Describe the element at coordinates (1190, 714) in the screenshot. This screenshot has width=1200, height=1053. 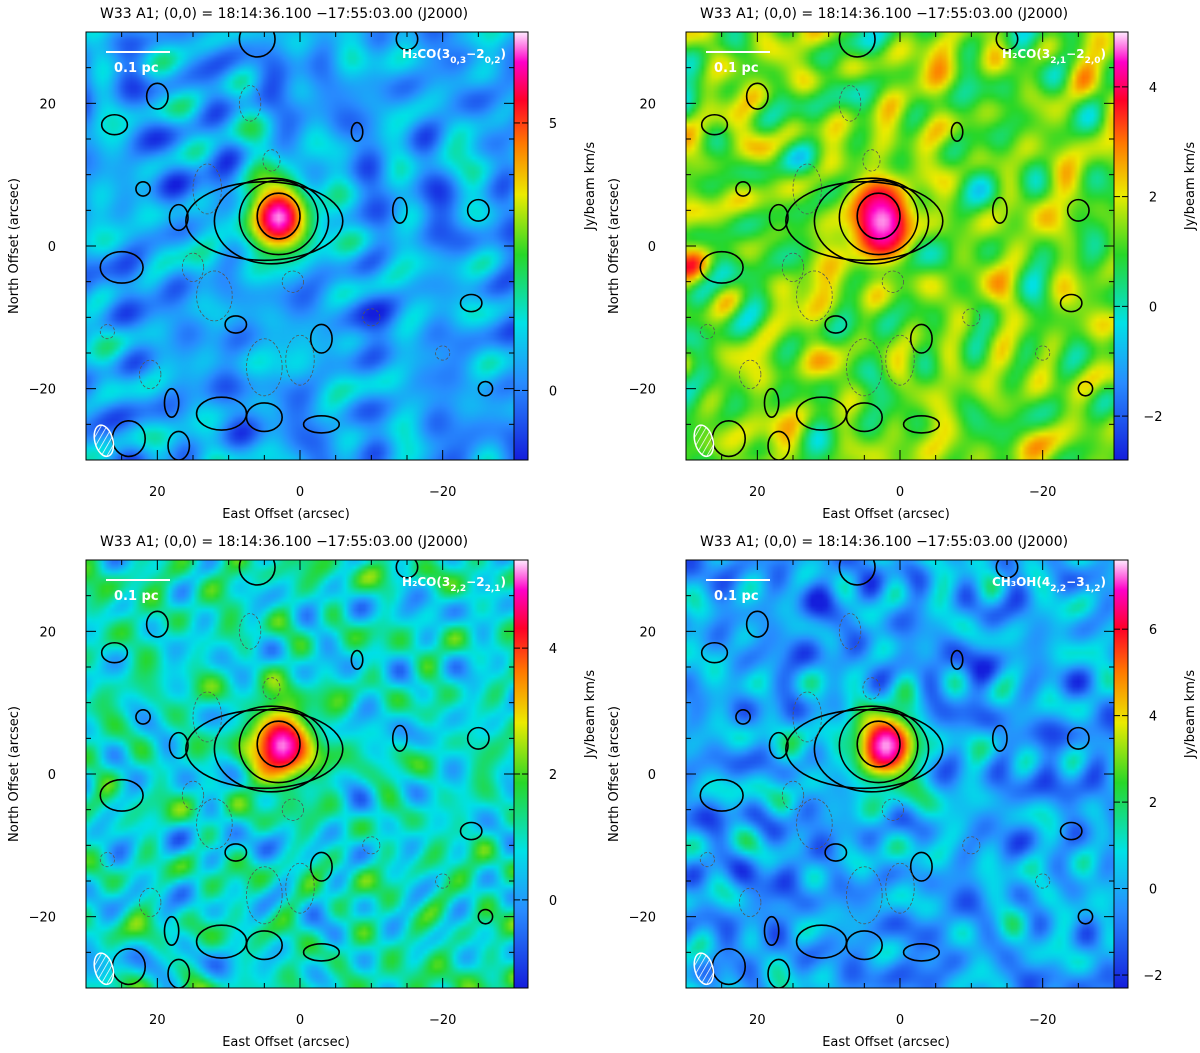
I see `colorbar-label: Jy/beam km/s` at that location.